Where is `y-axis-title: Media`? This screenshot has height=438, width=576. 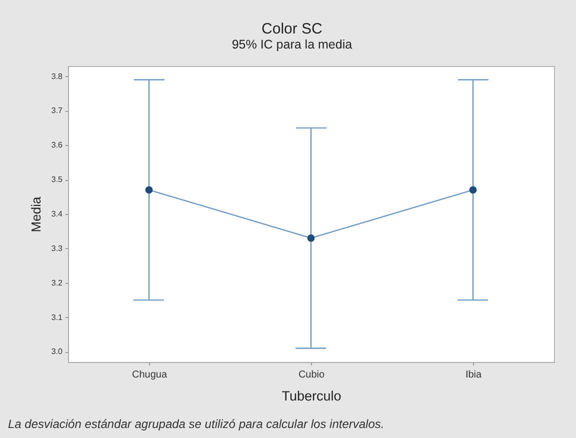
y-axis-title: Media is located at coordinates (36, 214).